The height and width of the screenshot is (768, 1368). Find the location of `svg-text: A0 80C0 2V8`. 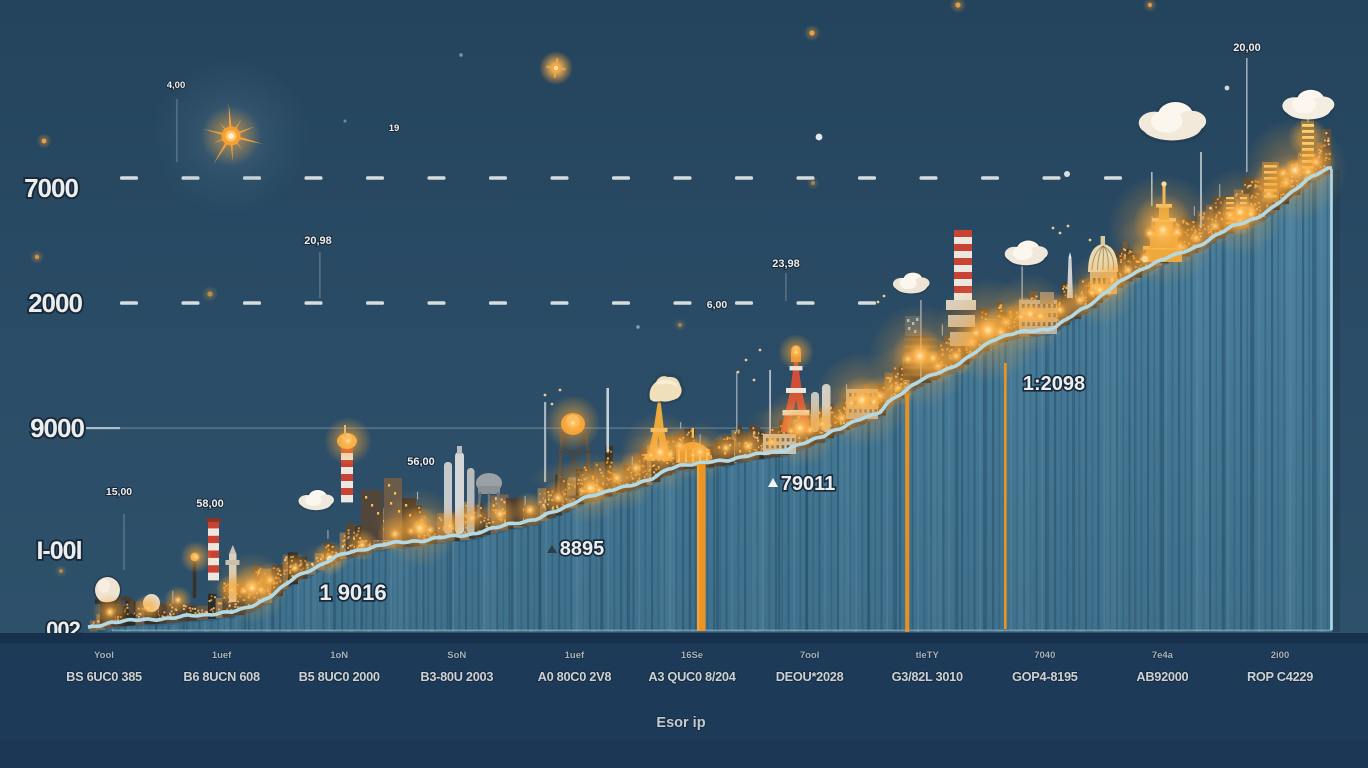

svg-text: A0 80C0 2V8 is located at coordinates (575, 676).